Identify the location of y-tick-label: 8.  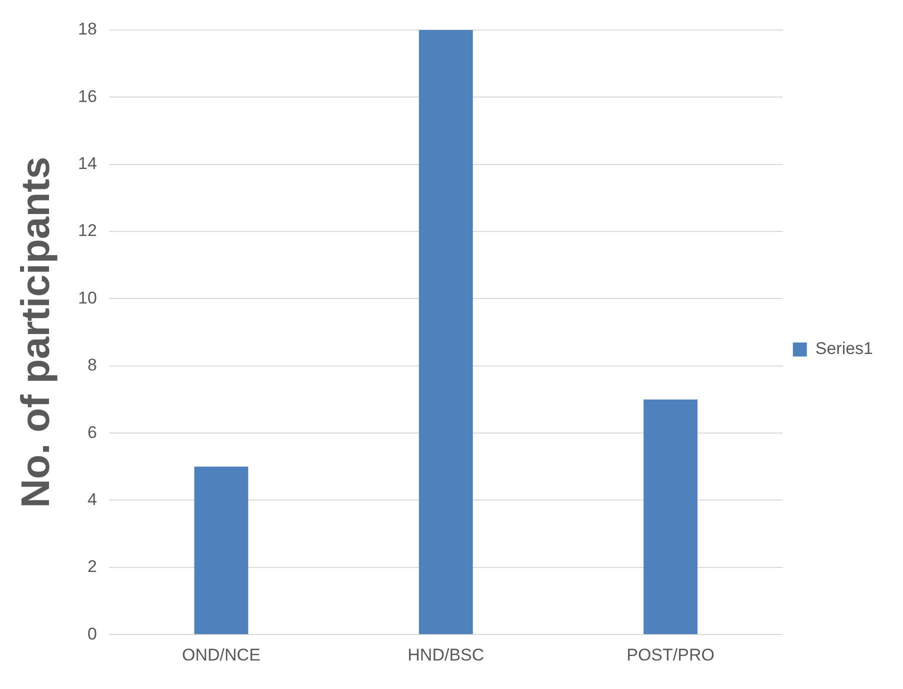
(92, 365).